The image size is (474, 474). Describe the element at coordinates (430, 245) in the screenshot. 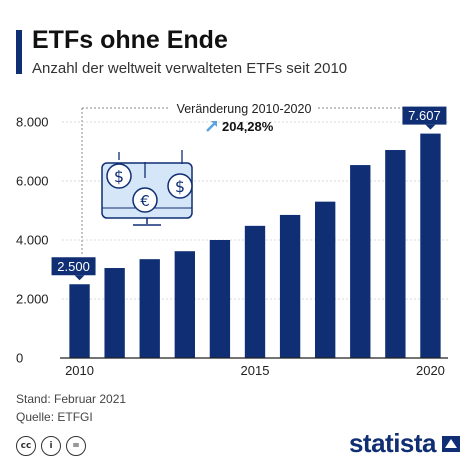

I see `bar-2020` at that location.